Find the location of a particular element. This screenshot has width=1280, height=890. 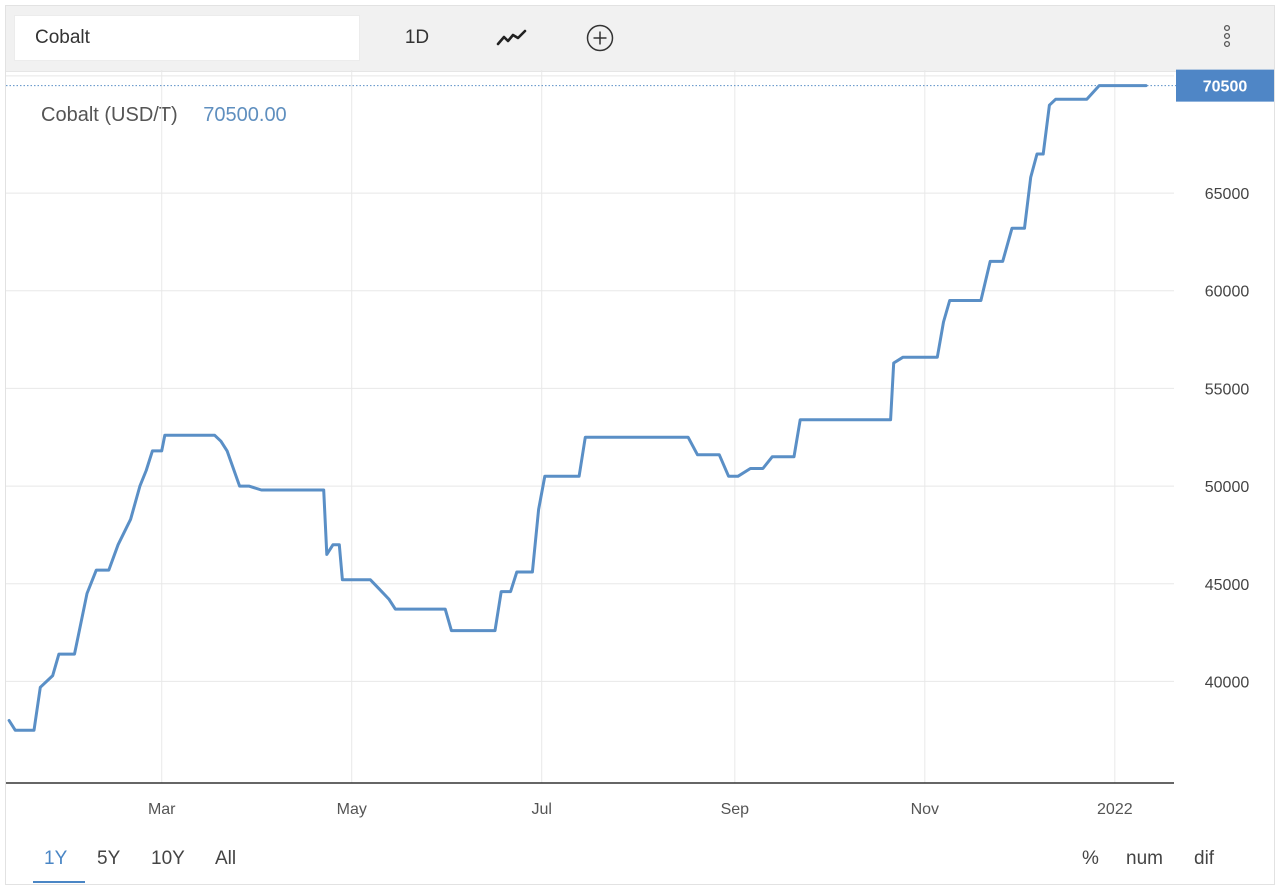

range-10y: 10Y is located at coordinates (168, 858).